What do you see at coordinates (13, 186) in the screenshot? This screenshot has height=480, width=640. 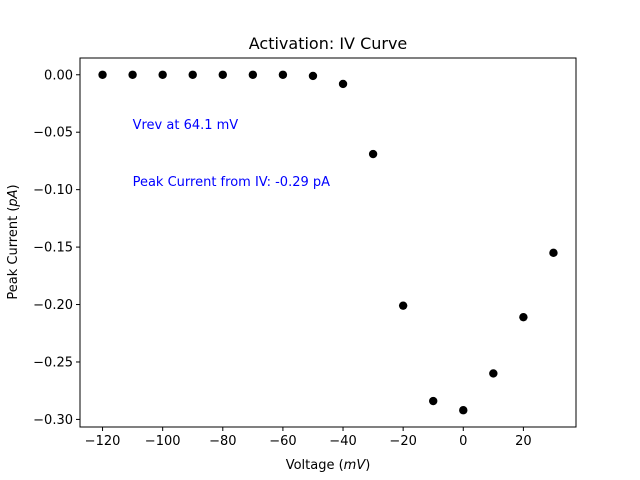 I see `y-axis-label-suffix: )` at bounding box center [13, 186].